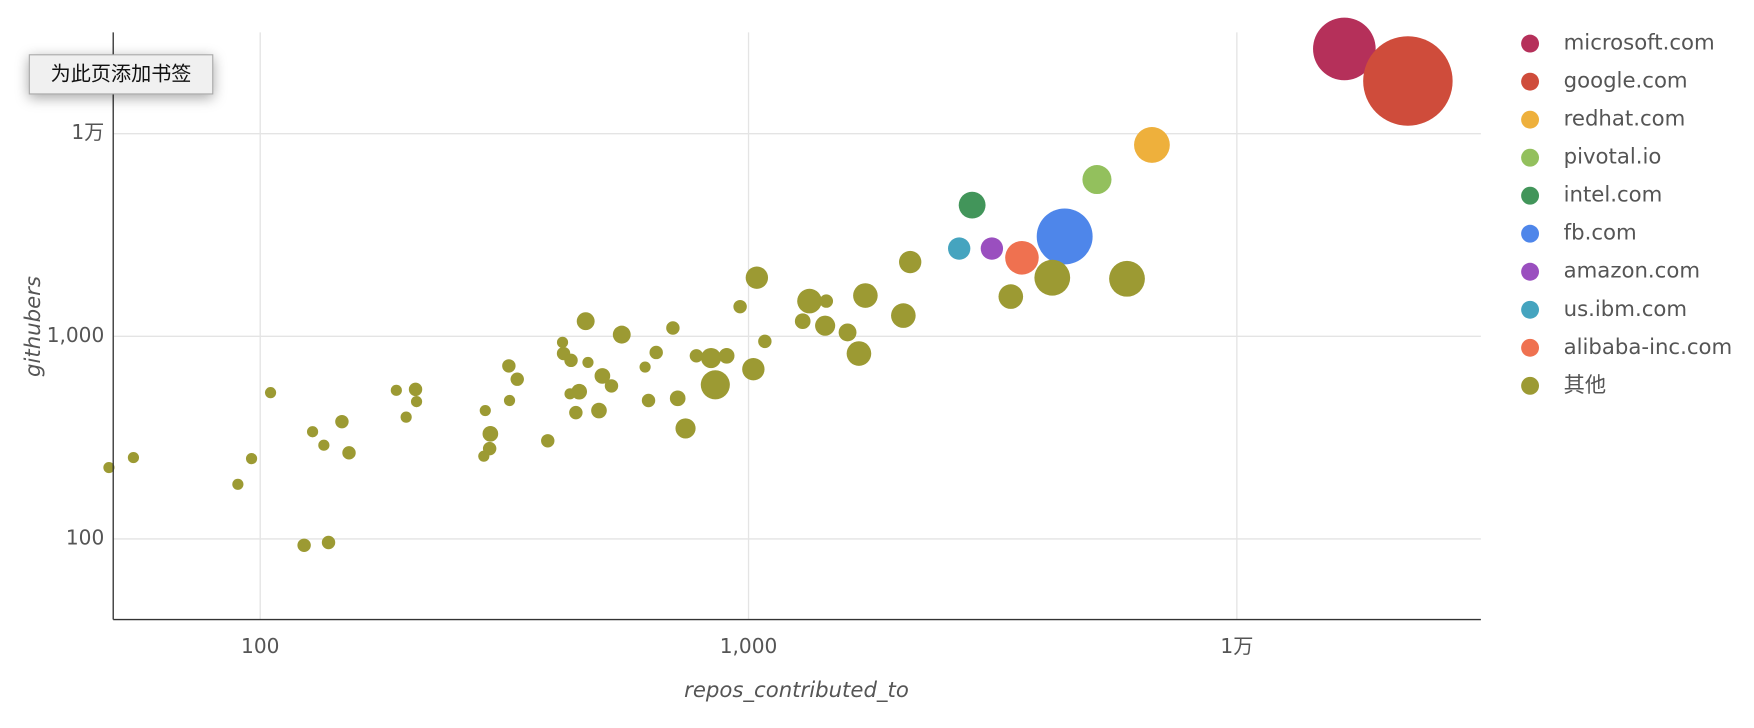 This screenshot has height=728, width=1754. What do you see at coordinates (1648, 347) in the screenshot?
I see `legend-label: alibaba-inc.com` at bounding box center [1648, 347].